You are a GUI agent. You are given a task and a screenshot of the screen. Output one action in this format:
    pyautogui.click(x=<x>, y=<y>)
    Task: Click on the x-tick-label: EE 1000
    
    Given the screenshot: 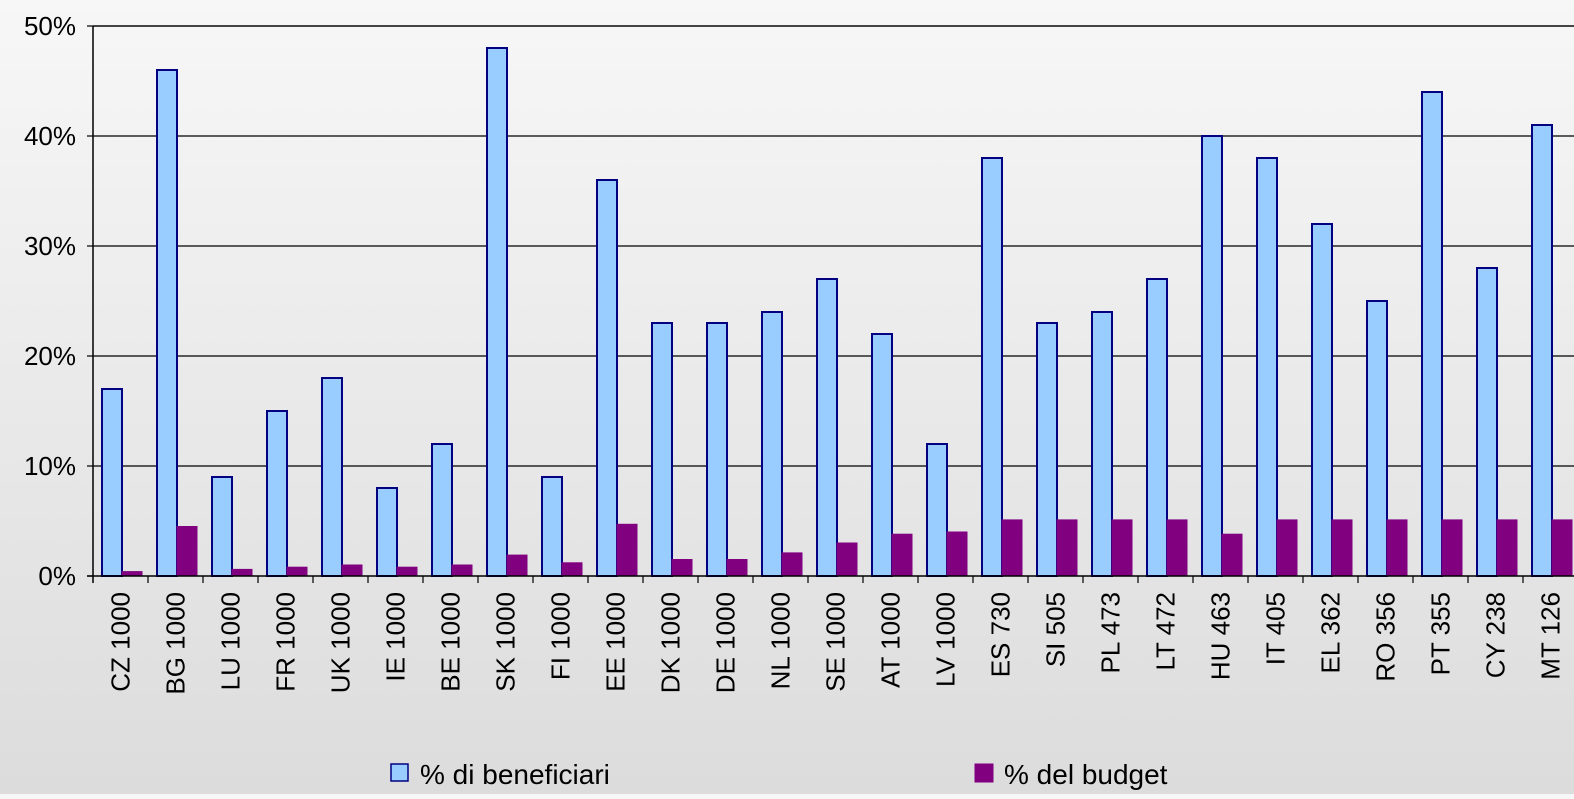 What is the action you would take?
    pyautogui.click(x=616, y=642)
    